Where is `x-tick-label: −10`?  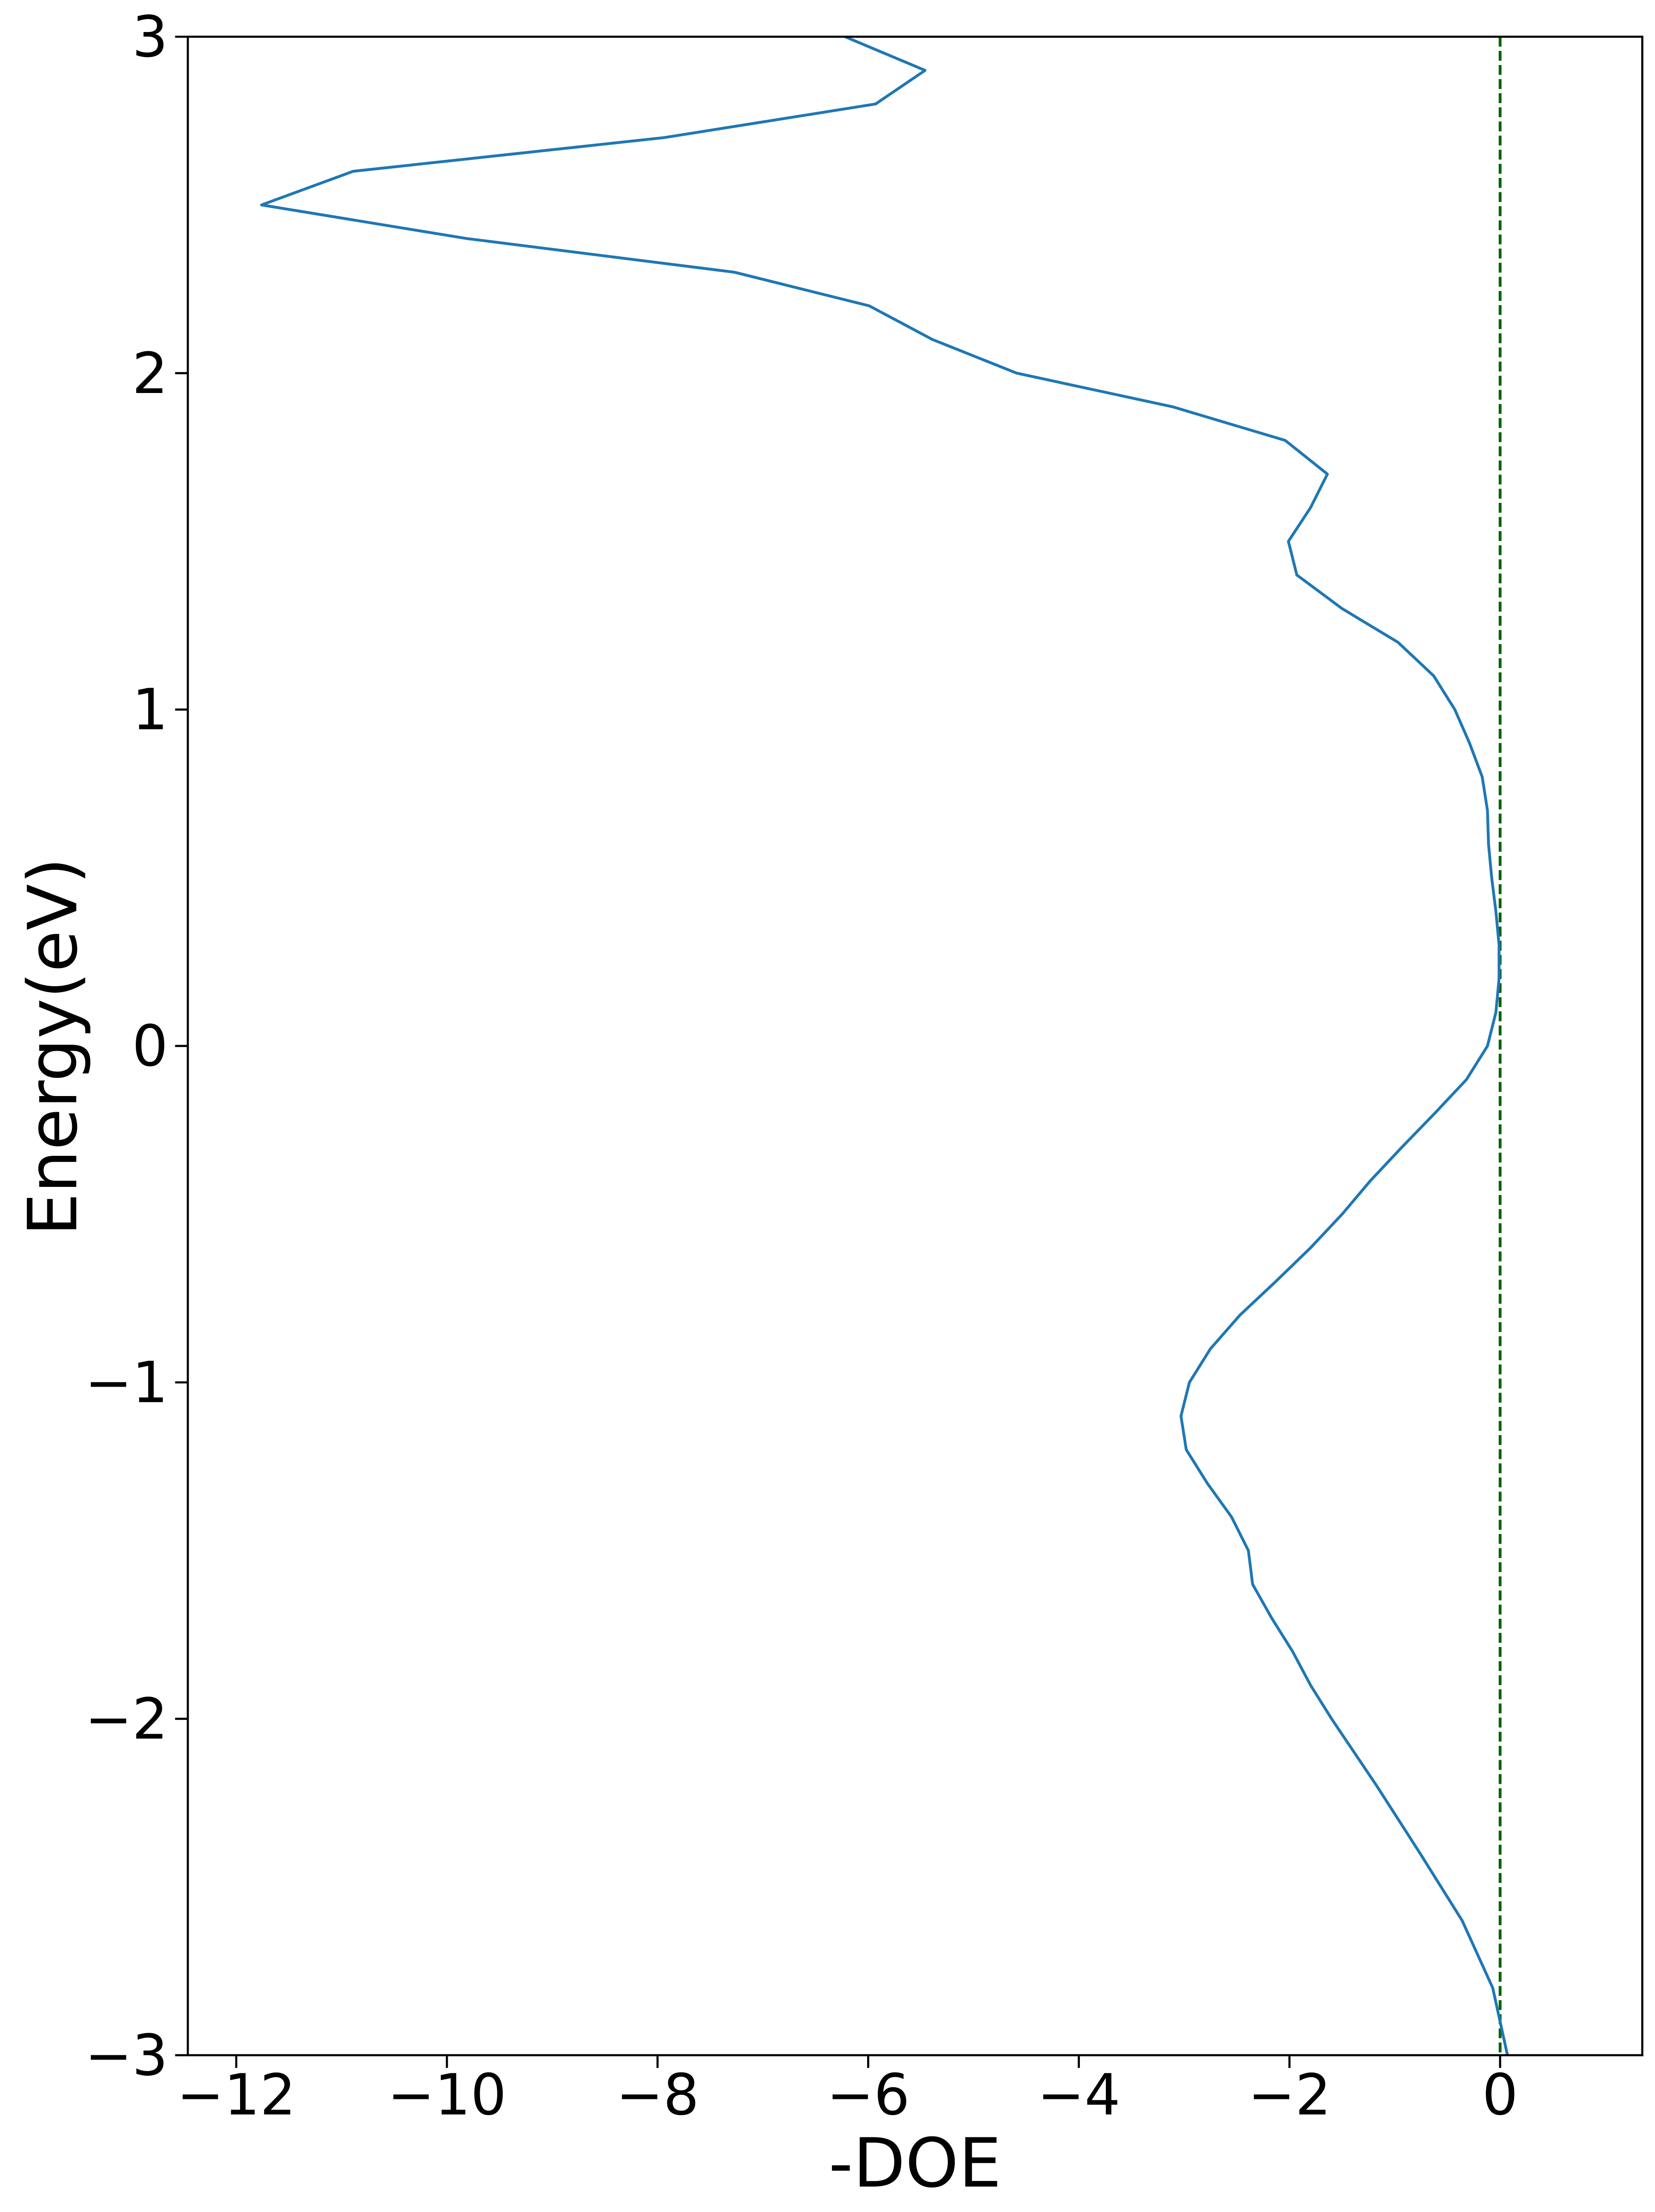
x-tick-label: −10 is located at coordinates (447, 2095).